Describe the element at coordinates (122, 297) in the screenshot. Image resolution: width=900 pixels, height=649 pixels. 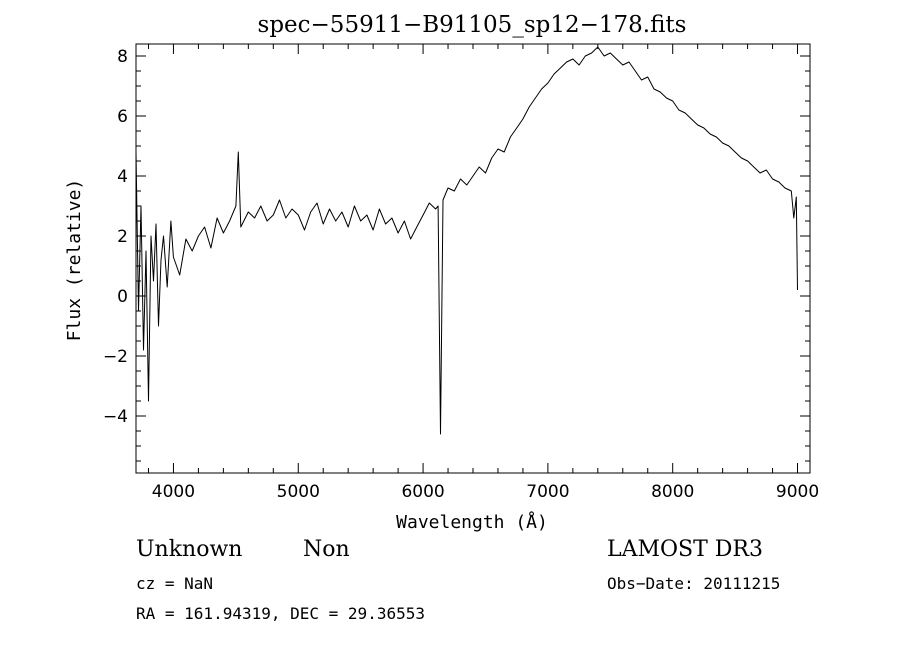
I see `y-tick-label: 0` at that location.